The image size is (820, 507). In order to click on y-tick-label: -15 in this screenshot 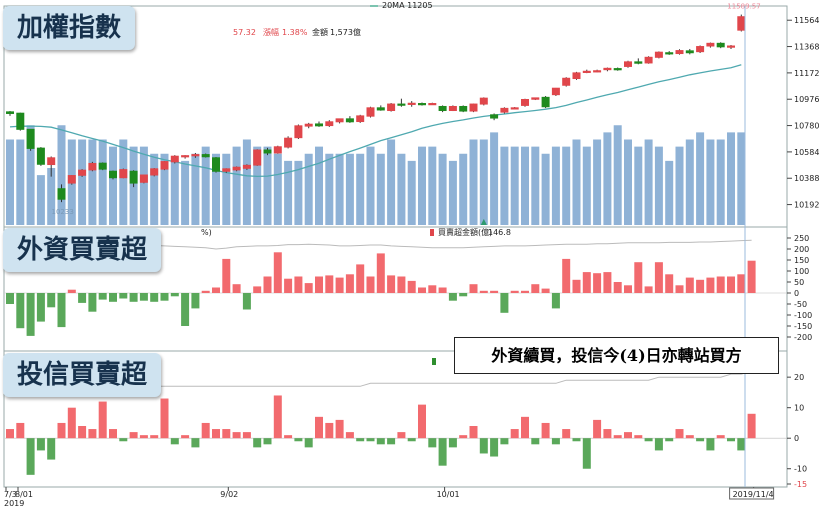, I will do `click(800, 484)`.